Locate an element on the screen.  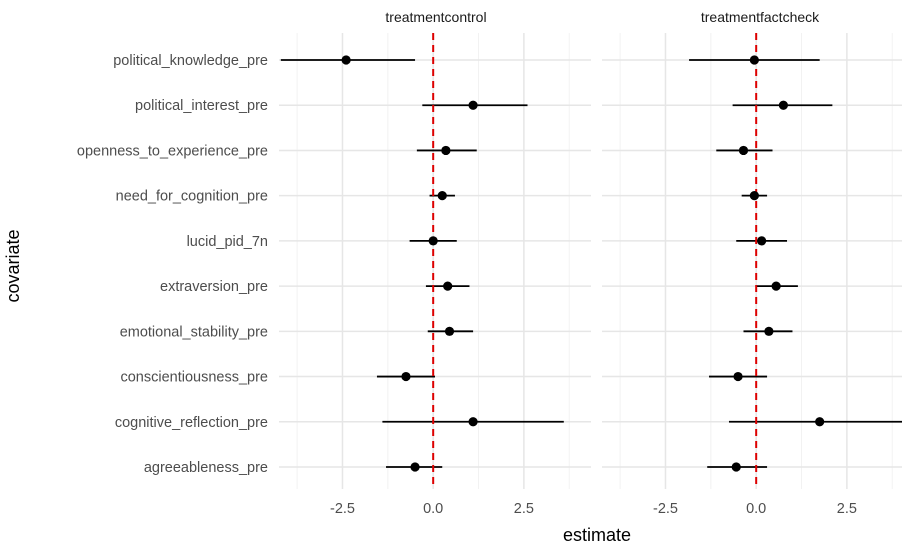
y-axis-title: covariate is located at coordinates (13, 265).